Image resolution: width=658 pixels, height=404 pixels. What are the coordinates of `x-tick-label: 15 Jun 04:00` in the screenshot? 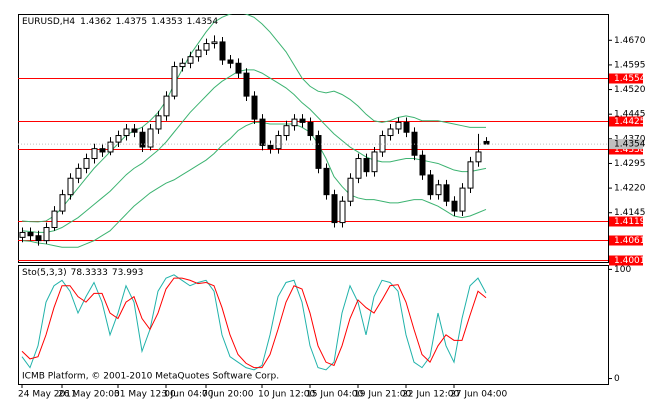 It's located at (334, 395).